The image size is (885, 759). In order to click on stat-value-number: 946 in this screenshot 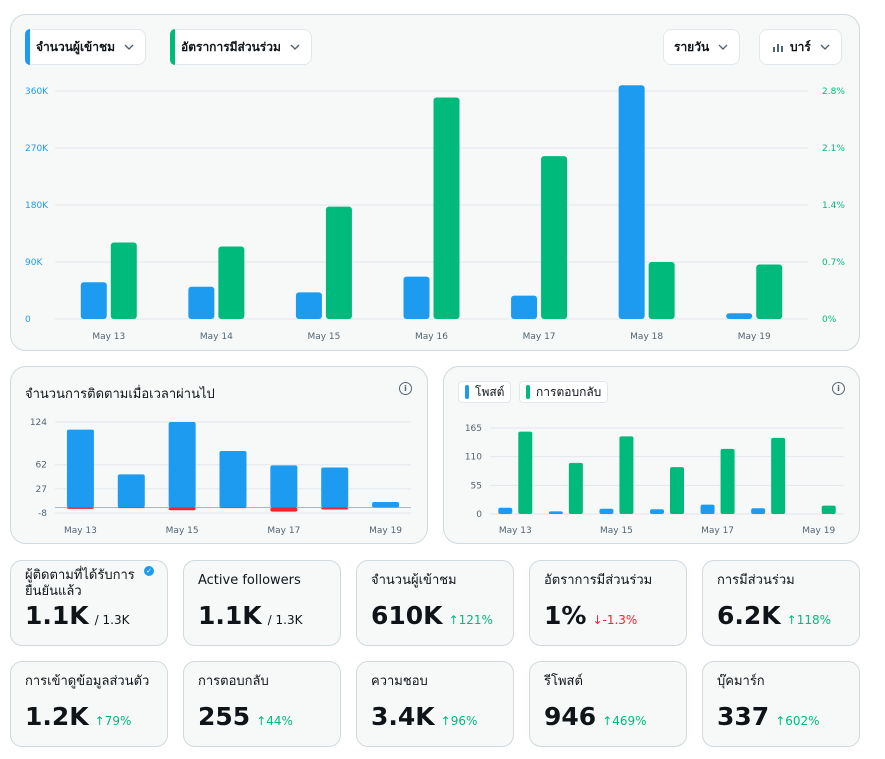, I will do `click(570, 716)`.